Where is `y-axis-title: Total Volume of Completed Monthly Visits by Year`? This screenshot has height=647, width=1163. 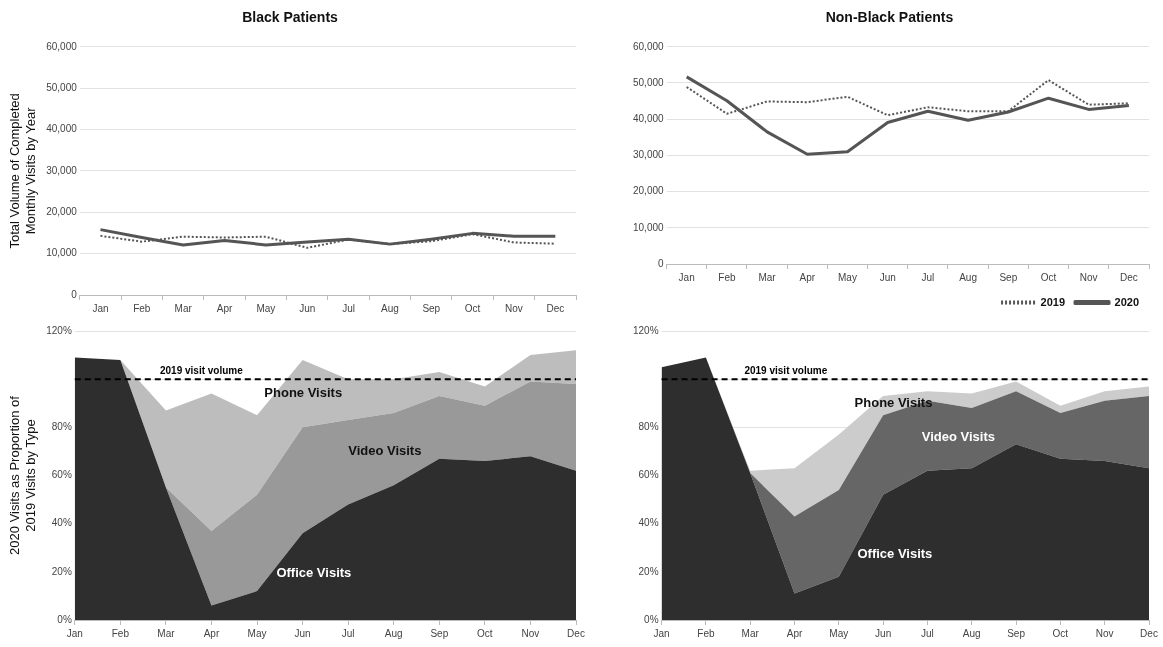
y-axis-title: Total Volume of Completed Monthly Visits by Year is located at coordinates (22, 171).